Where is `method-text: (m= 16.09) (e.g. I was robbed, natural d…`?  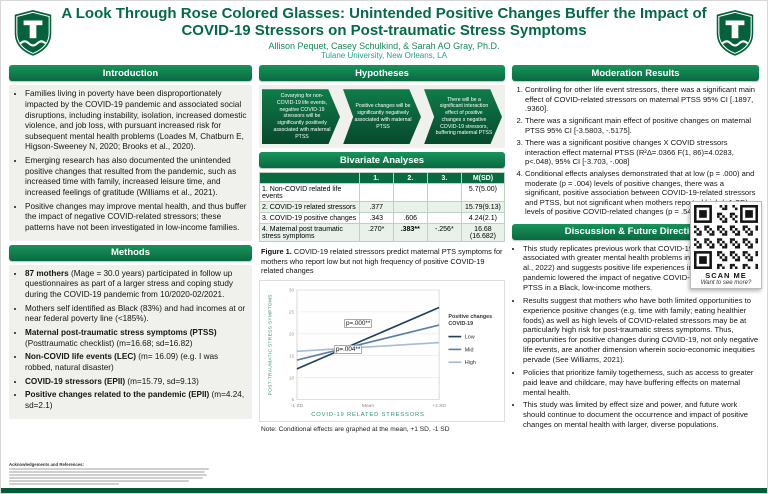
method-text: (m= 16.09) (e.g. I was robbed, natural d… is located at coordinates (122, 362).